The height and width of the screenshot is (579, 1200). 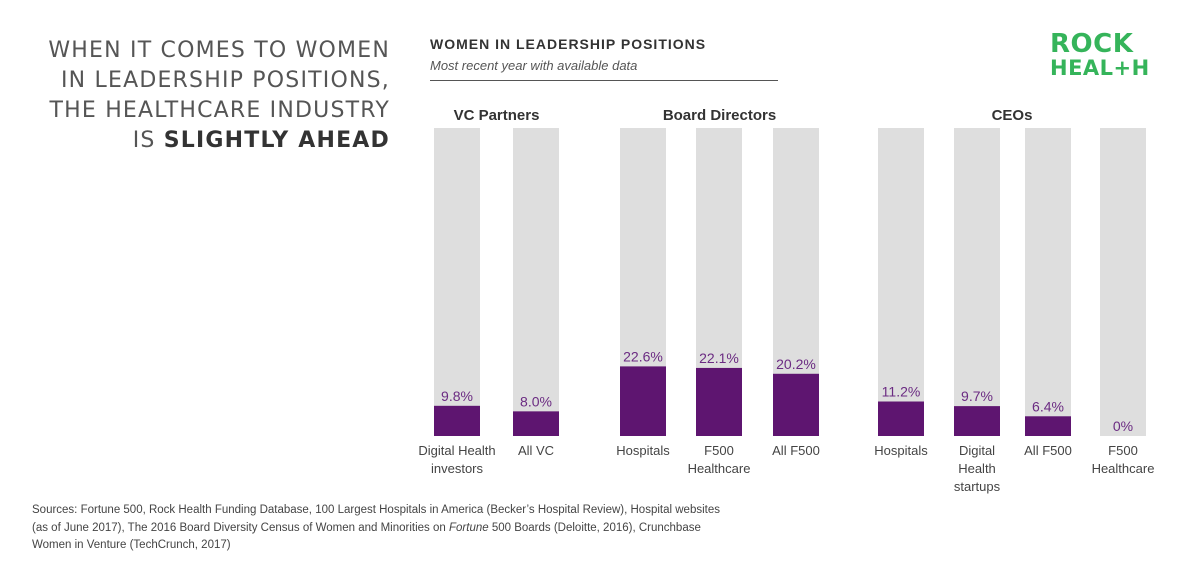 What do you see at coordinates (604, 80) in the screenshot?
I see `title-divider` at bounding box center [604, 80].